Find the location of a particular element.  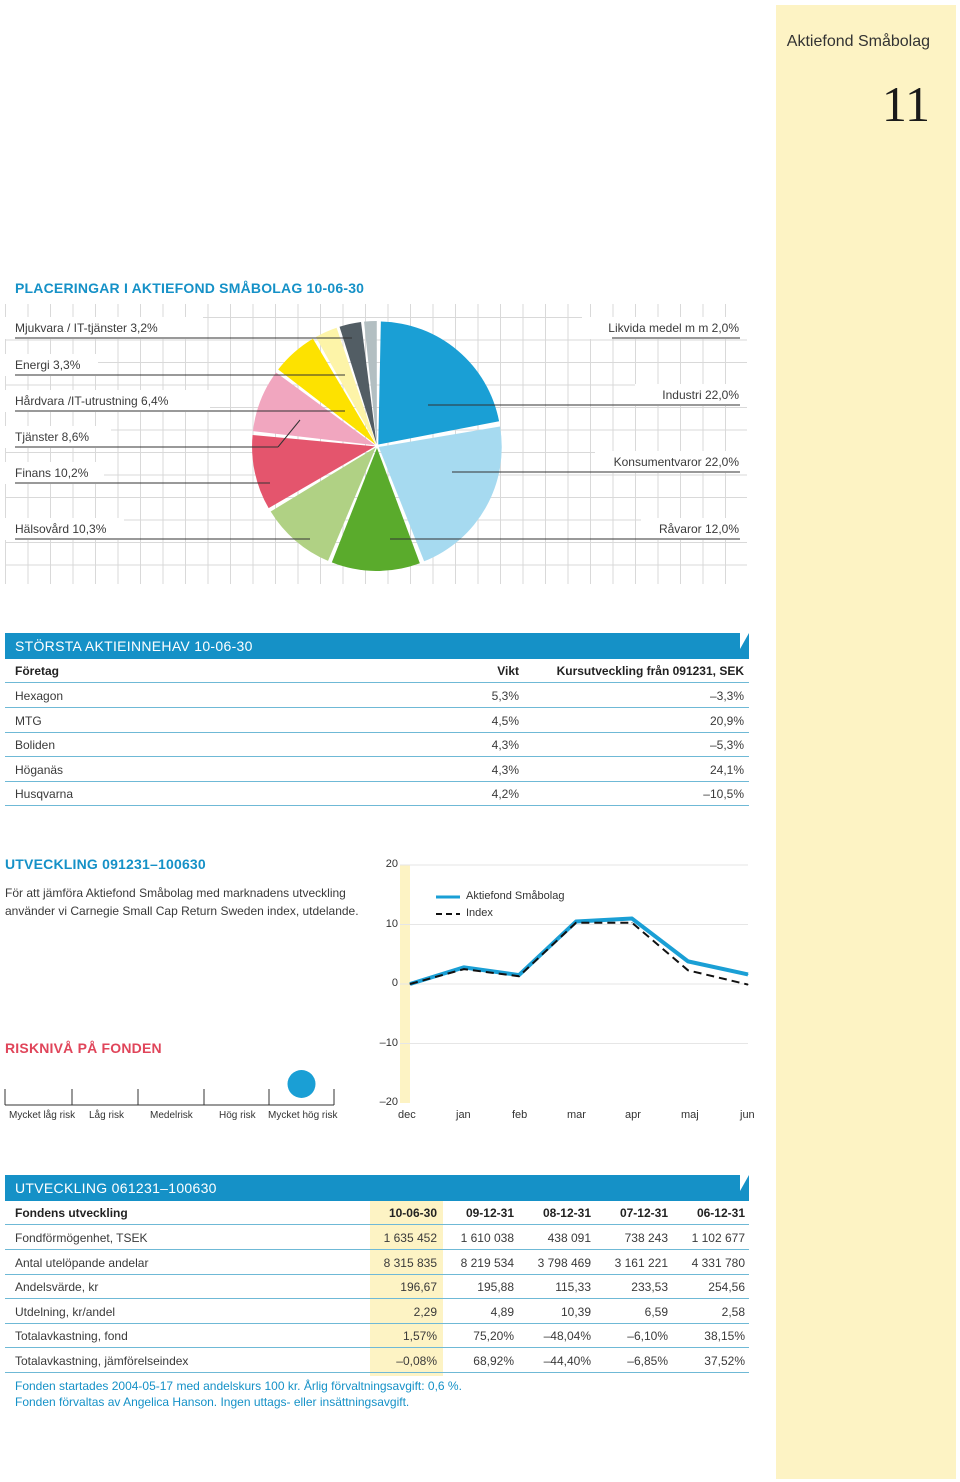

pie-leader-line is located at coordinates (289, 433).